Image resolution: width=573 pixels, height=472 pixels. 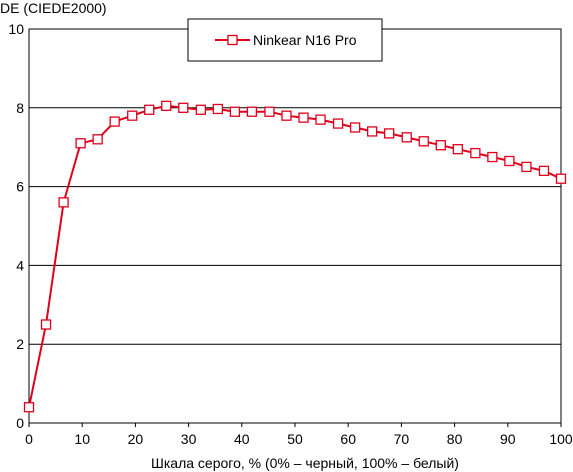 What do you see at coordinates (20, 344) in the screenshot?
I see `y-tick-label-2: 2` at bounding box center [20, 344].